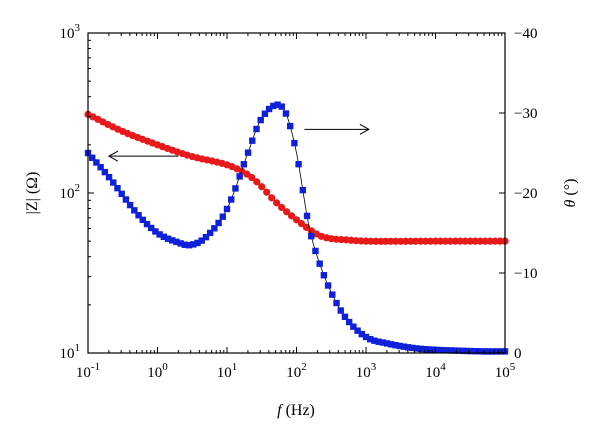  Describe the element at coordinates (238, 142) in the screenshot. I see `annotation-layer` at that location.